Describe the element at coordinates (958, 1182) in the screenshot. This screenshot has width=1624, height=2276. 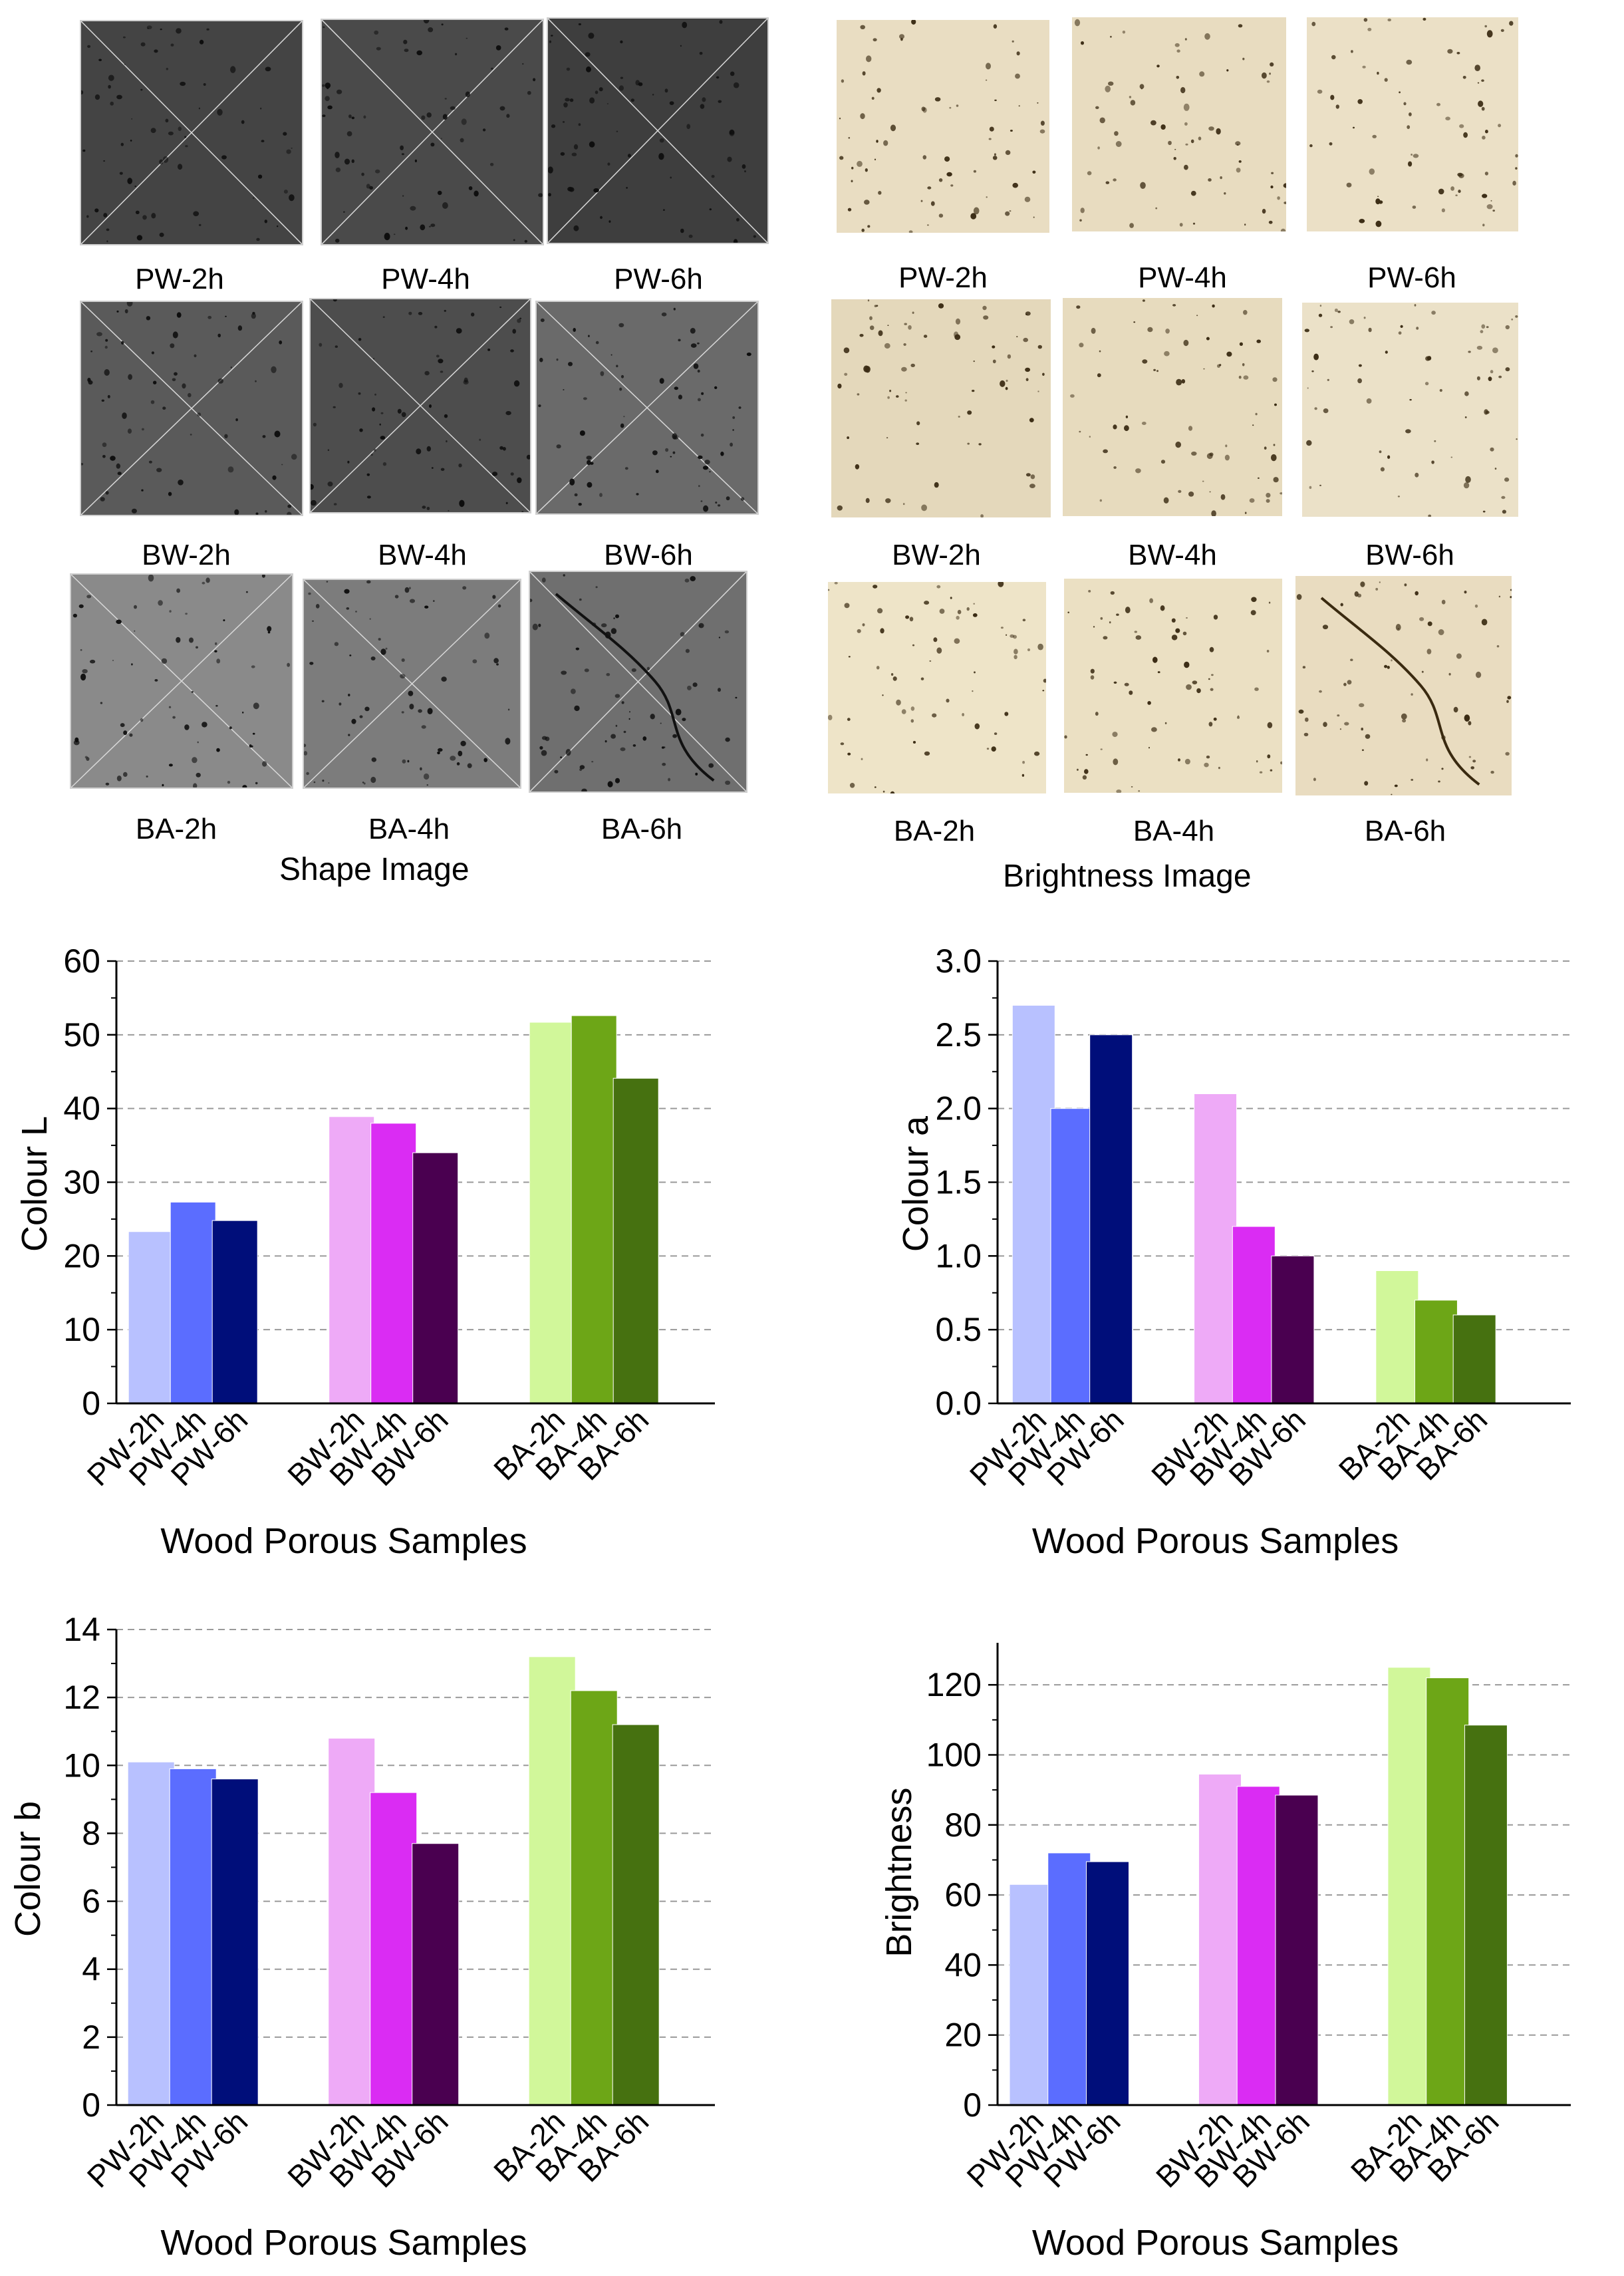
I see `y-tick-label: 1.5` at that location.